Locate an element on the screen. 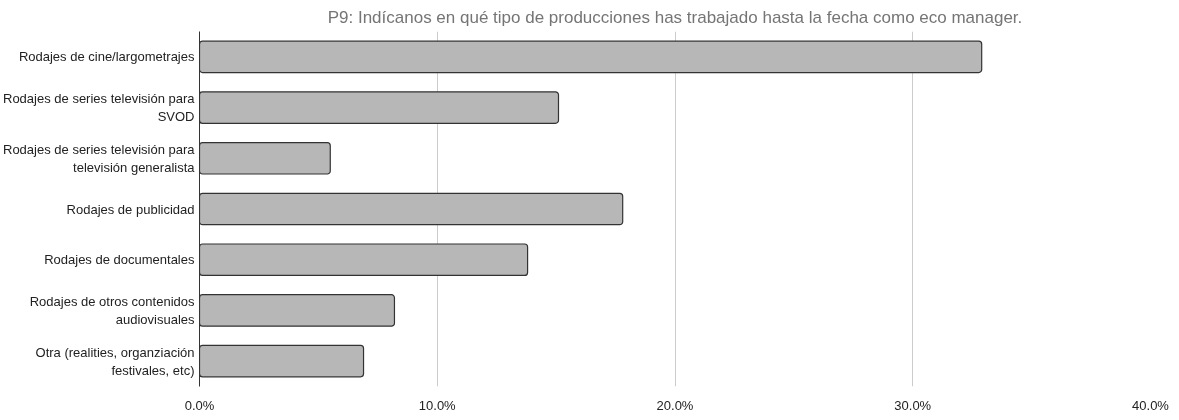 The height and width of the screenshot is (420, 1179). x-tick-label: 0.0% is located at coordinates (199, 405).